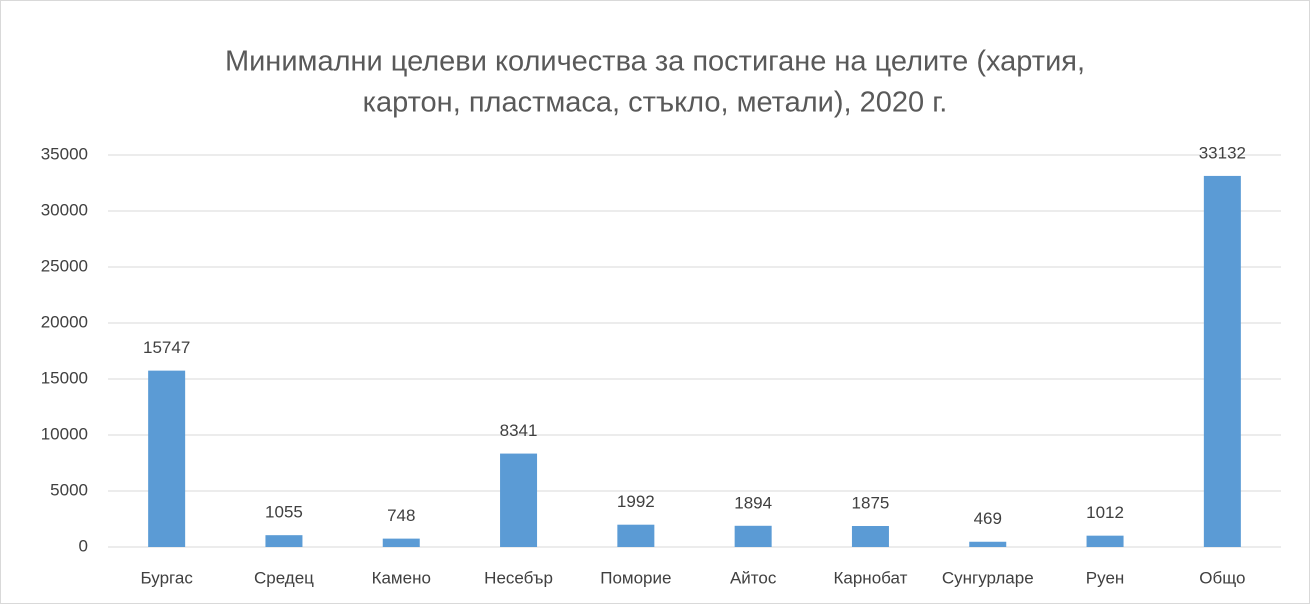  Describe the element at coordinates (753, 502) in the screenshot. I see `data-label: 1894` at that location.